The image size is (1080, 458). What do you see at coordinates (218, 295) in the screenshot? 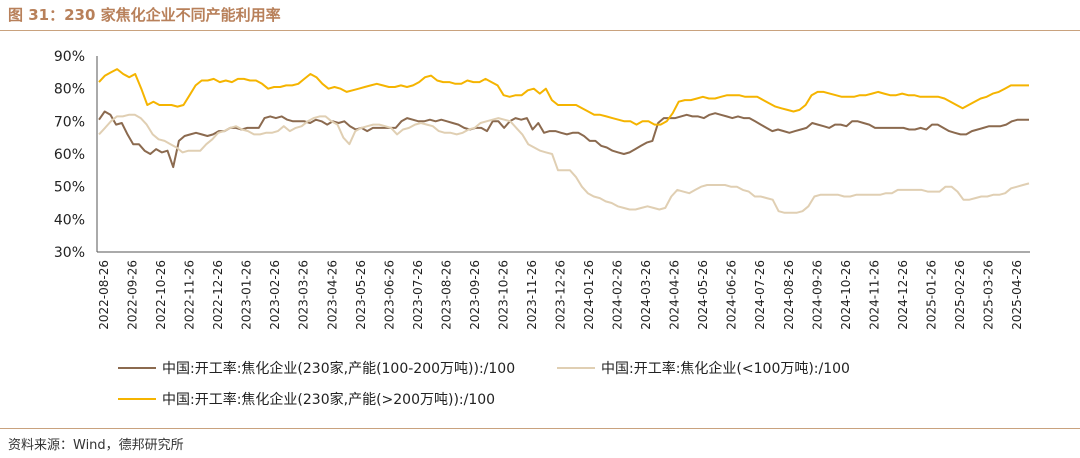
I see `x-tick-label: 2022-12-26` at bounding box center [218, 295].